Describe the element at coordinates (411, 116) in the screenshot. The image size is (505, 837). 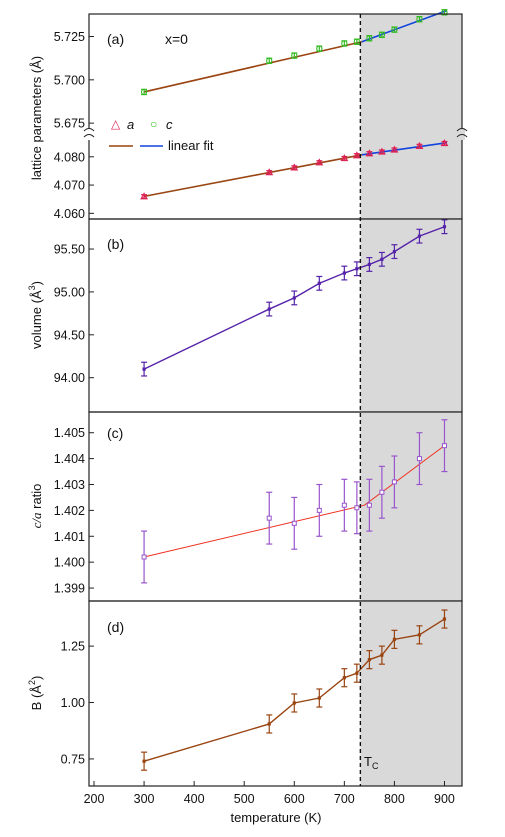
I see `panel-a-shade` at that location.